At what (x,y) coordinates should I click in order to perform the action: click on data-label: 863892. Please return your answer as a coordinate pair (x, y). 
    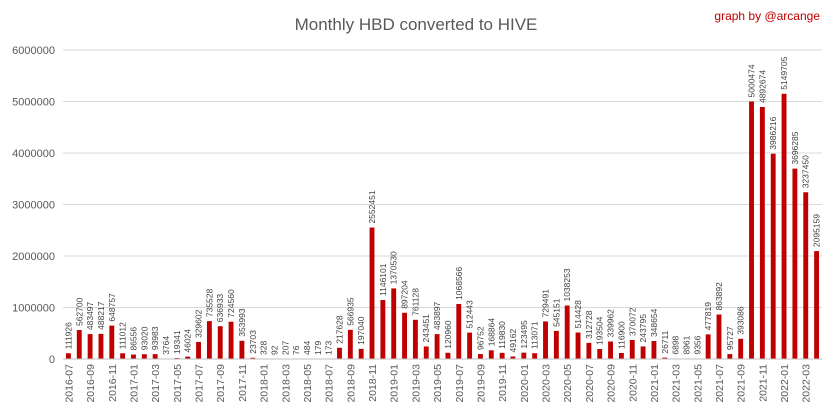
    Looking at the image, I should click on (719, 296).